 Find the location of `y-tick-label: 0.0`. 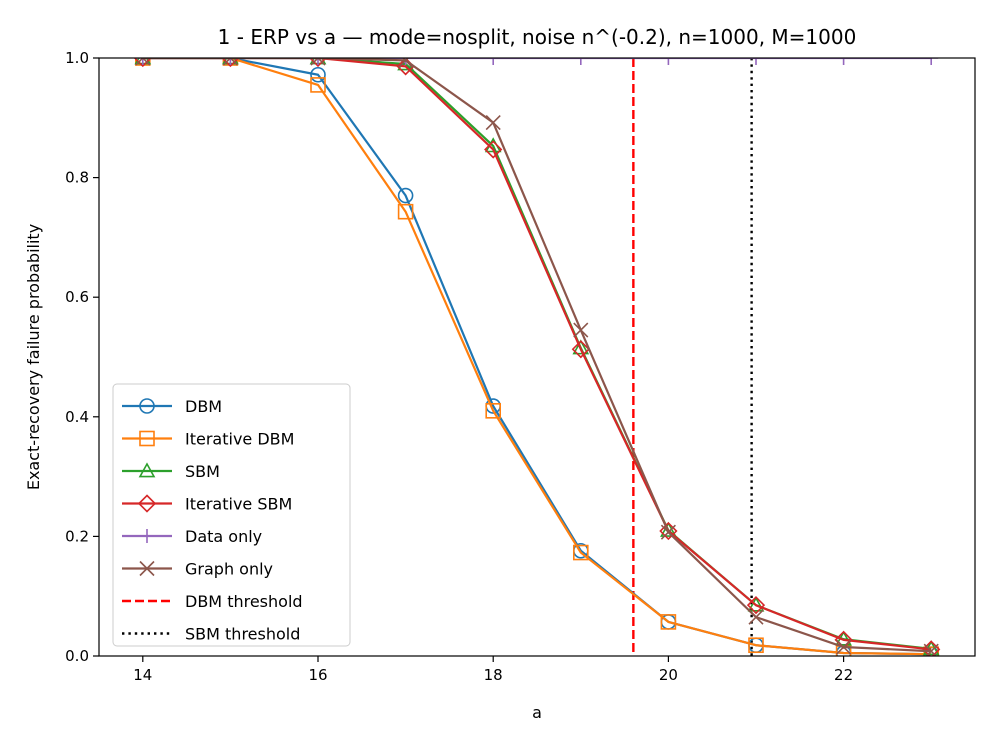

y-tick-label: 0.0 is located at coordinates (77, 656).